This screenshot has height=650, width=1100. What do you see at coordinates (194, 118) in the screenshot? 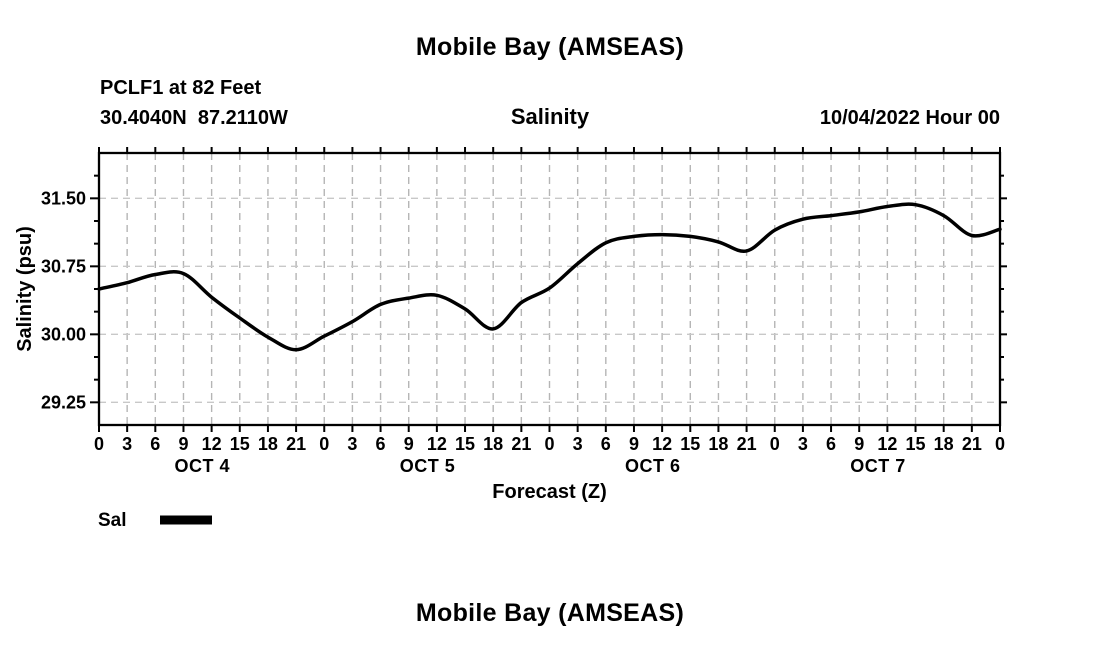
I see `station-coordinates: 30.4040N 87.2110W` at bounding box center [194, 118].